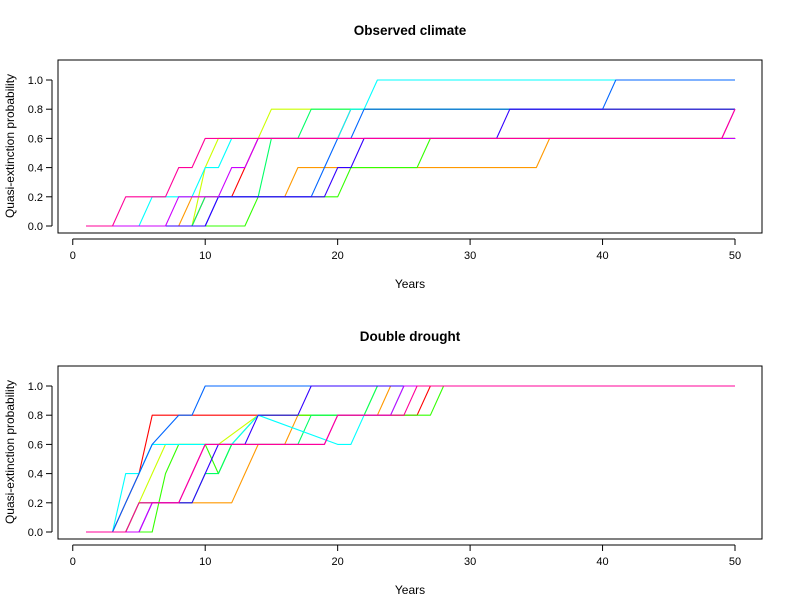 This screenshot has height=612, width=792. What do you see at coordinates (410, 336) in the screenshot?
I see `chart-title: Double drought` at bounding box center [410, 336].